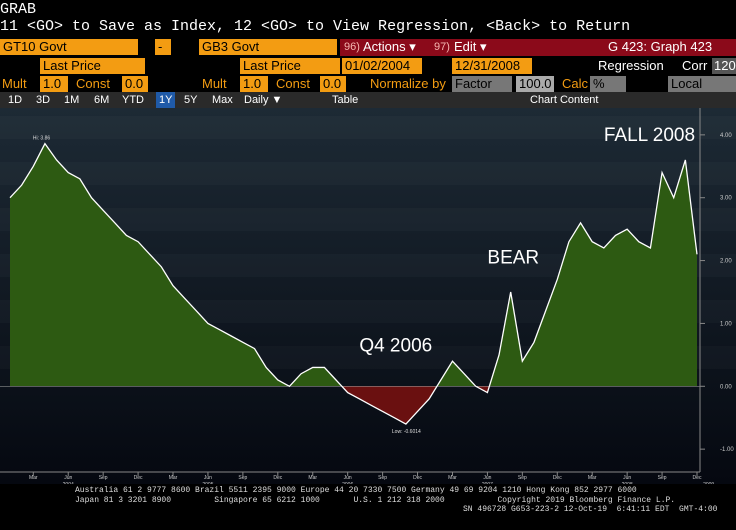 This screenshot has width=736, height=530. Describe the element at coordinates (564, 100) in the screenshot. I see `chart-content: Chart Content` at that location.